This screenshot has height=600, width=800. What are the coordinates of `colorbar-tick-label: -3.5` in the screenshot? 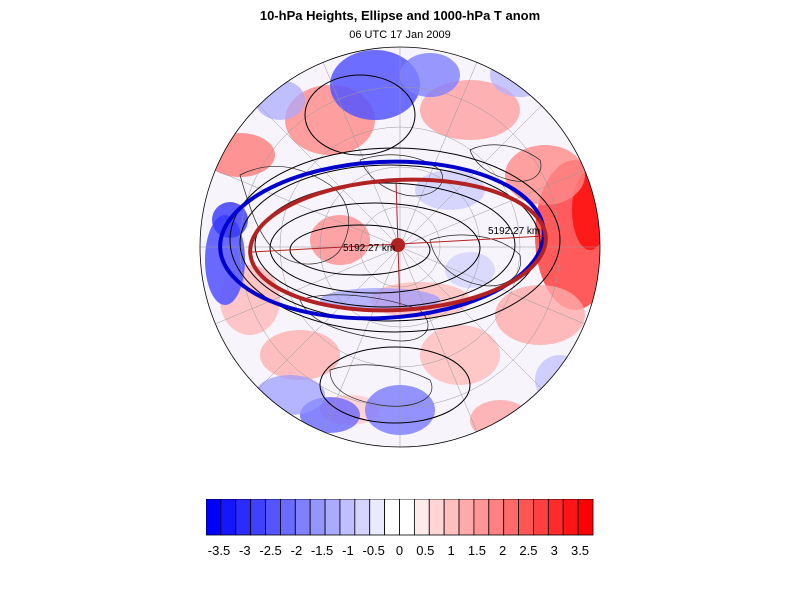 It's located at (219, 550).